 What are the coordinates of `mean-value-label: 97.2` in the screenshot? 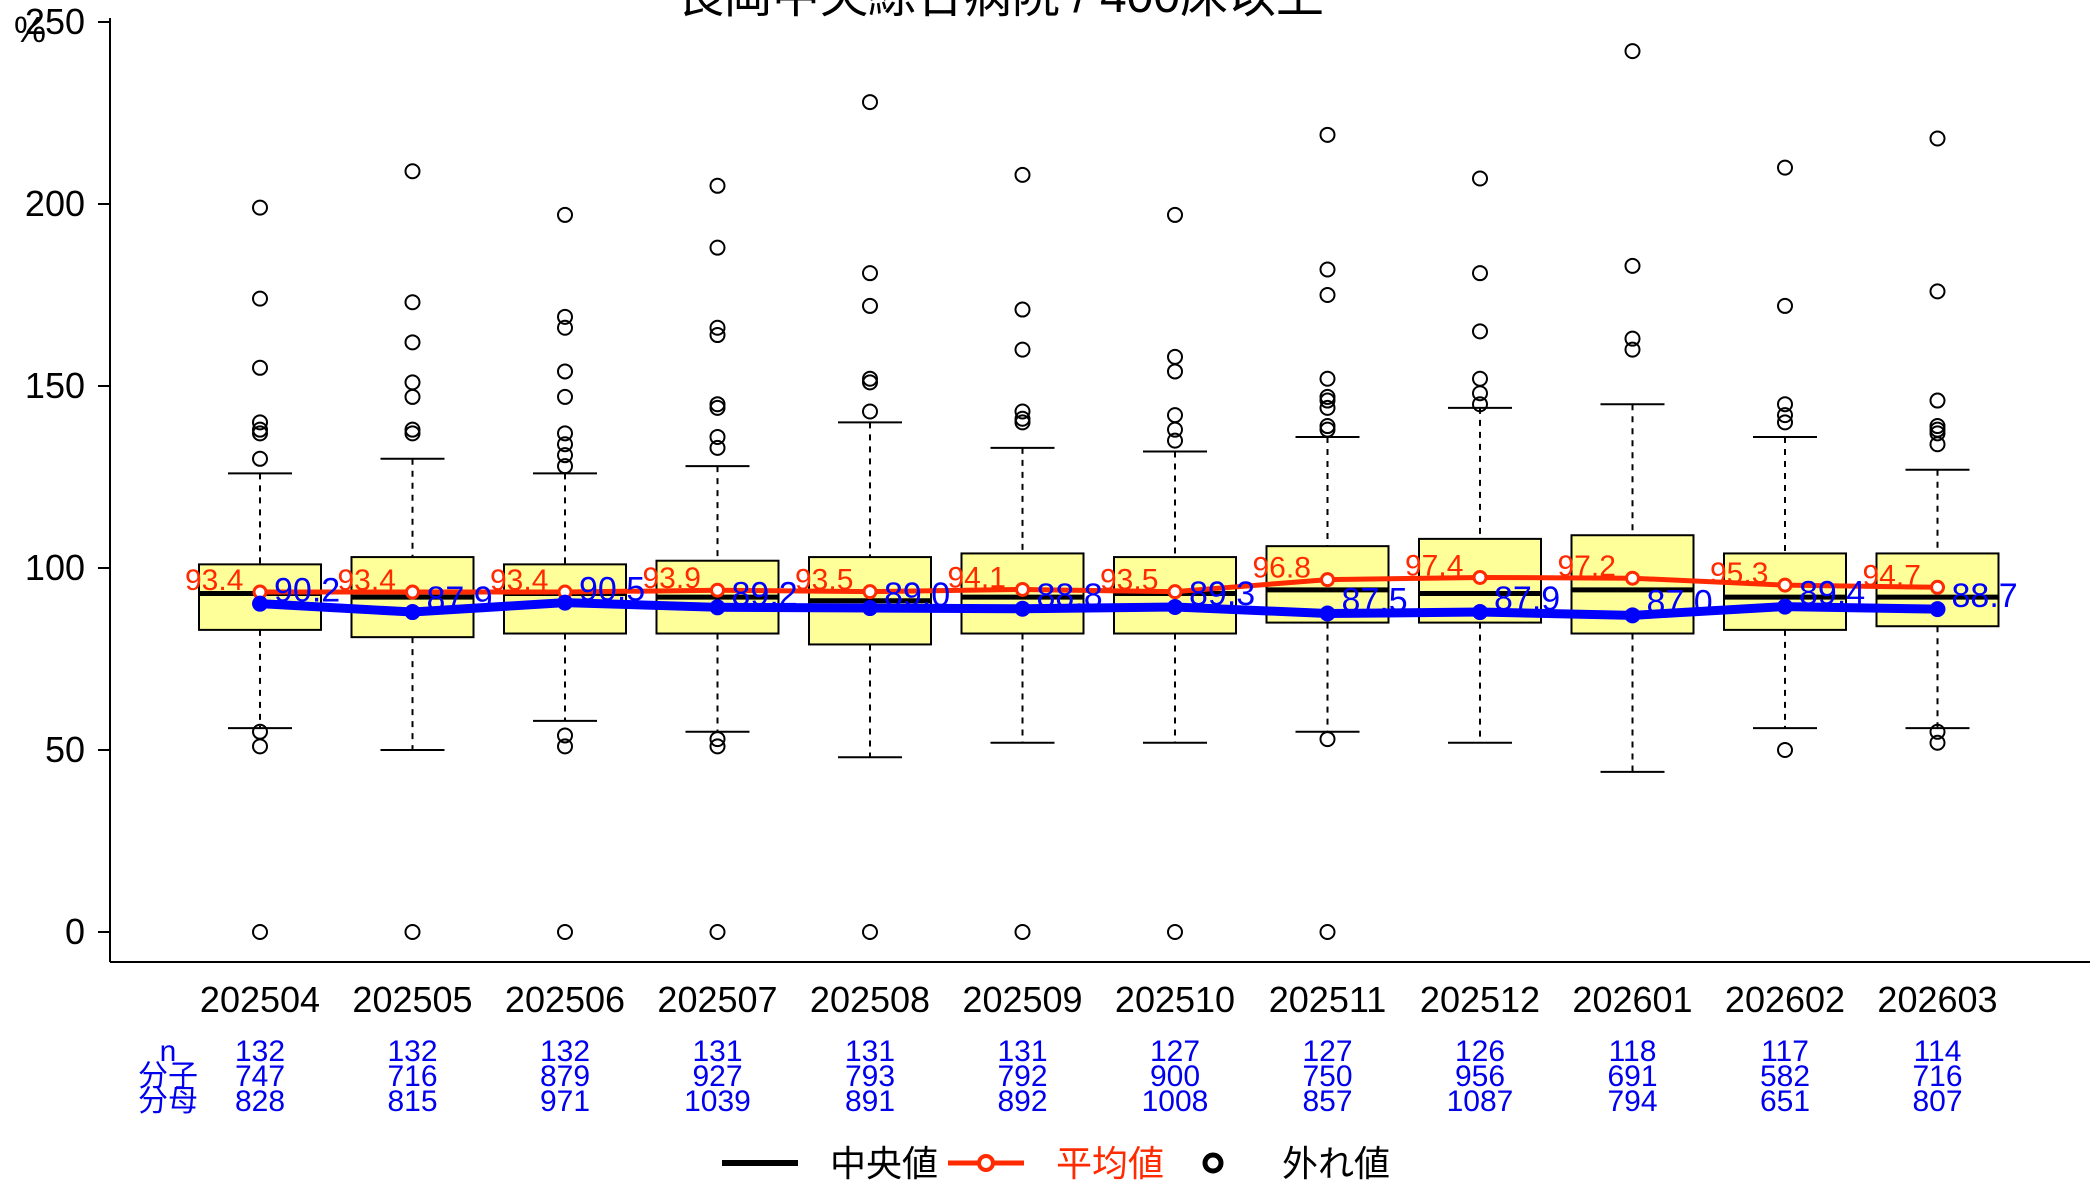 It's located at (1587, 566).